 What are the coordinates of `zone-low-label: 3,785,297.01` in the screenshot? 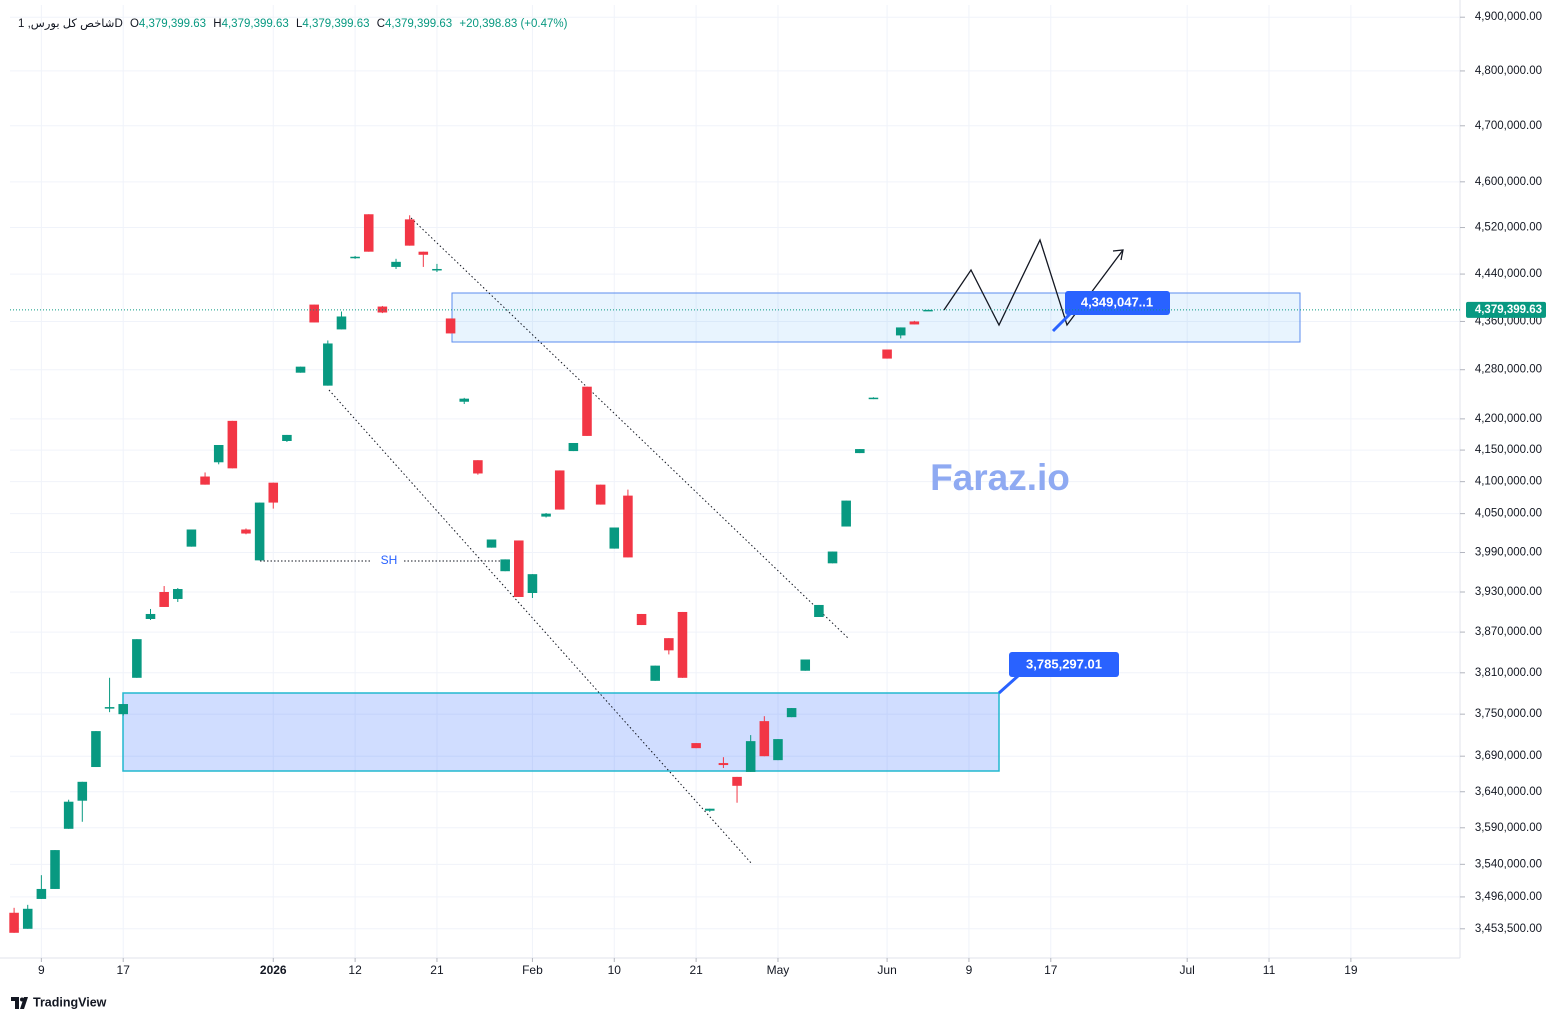 It's located at (1064, 663).